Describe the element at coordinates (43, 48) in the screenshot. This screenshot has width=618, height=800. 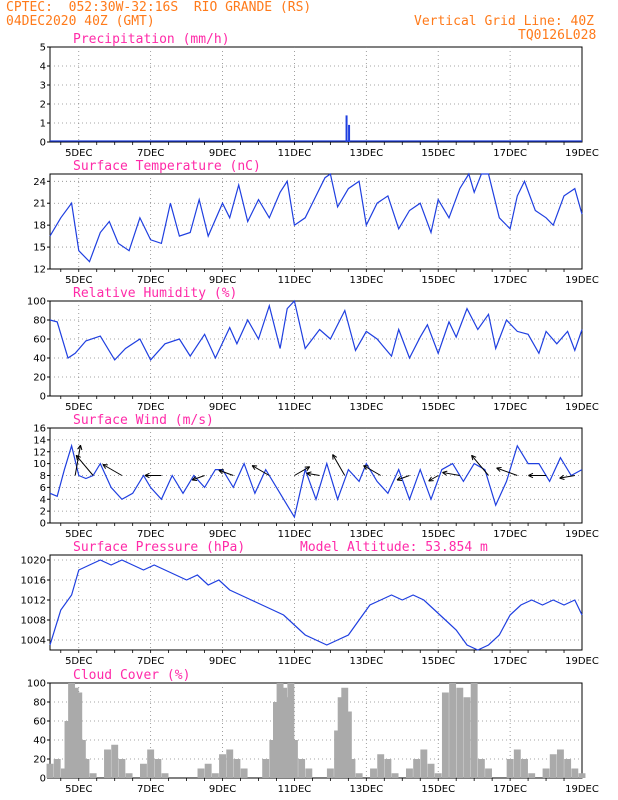
I see `y-tick-label: 5` at that location.